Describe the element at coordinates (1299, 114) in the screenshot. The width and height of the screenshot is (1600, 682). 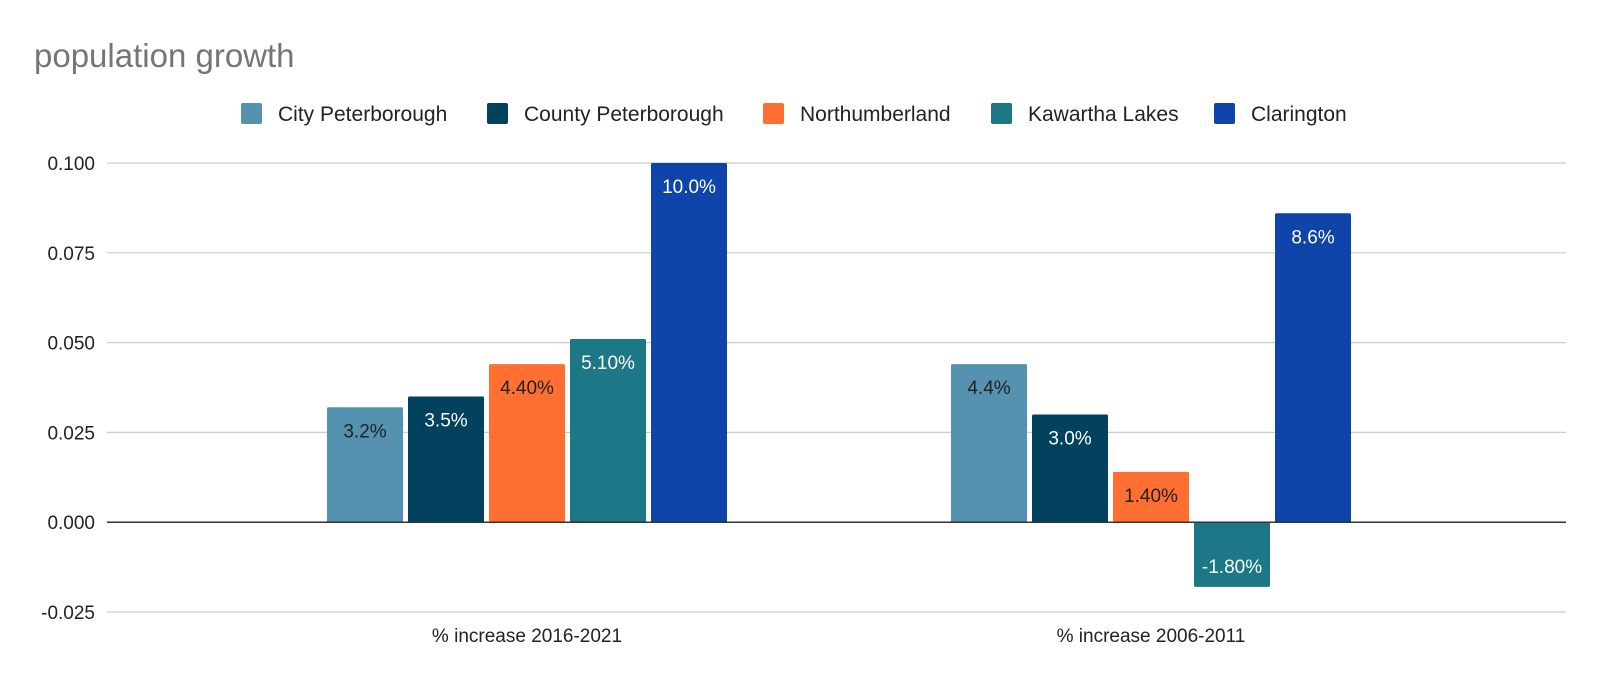
I see `legend-label: Clarington` at that location.